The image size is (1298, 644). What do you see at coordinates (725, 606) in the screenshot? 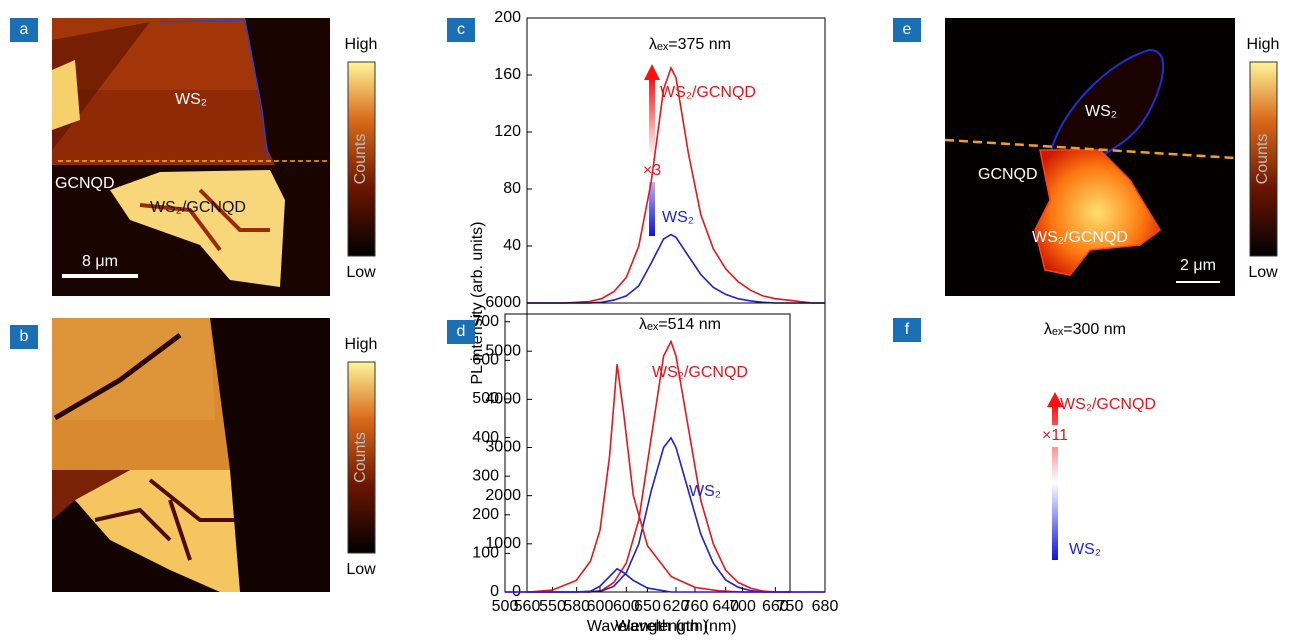
I see `x-tick-label: 640` at bounding box center [725, 606].